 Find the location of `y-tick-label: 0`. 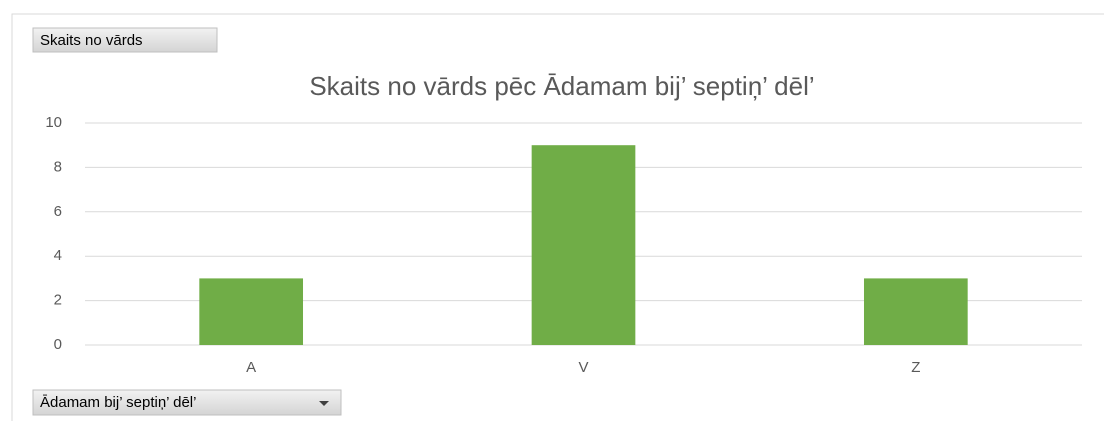

y-tick-label: 0 is located at coordinates (58, 344).